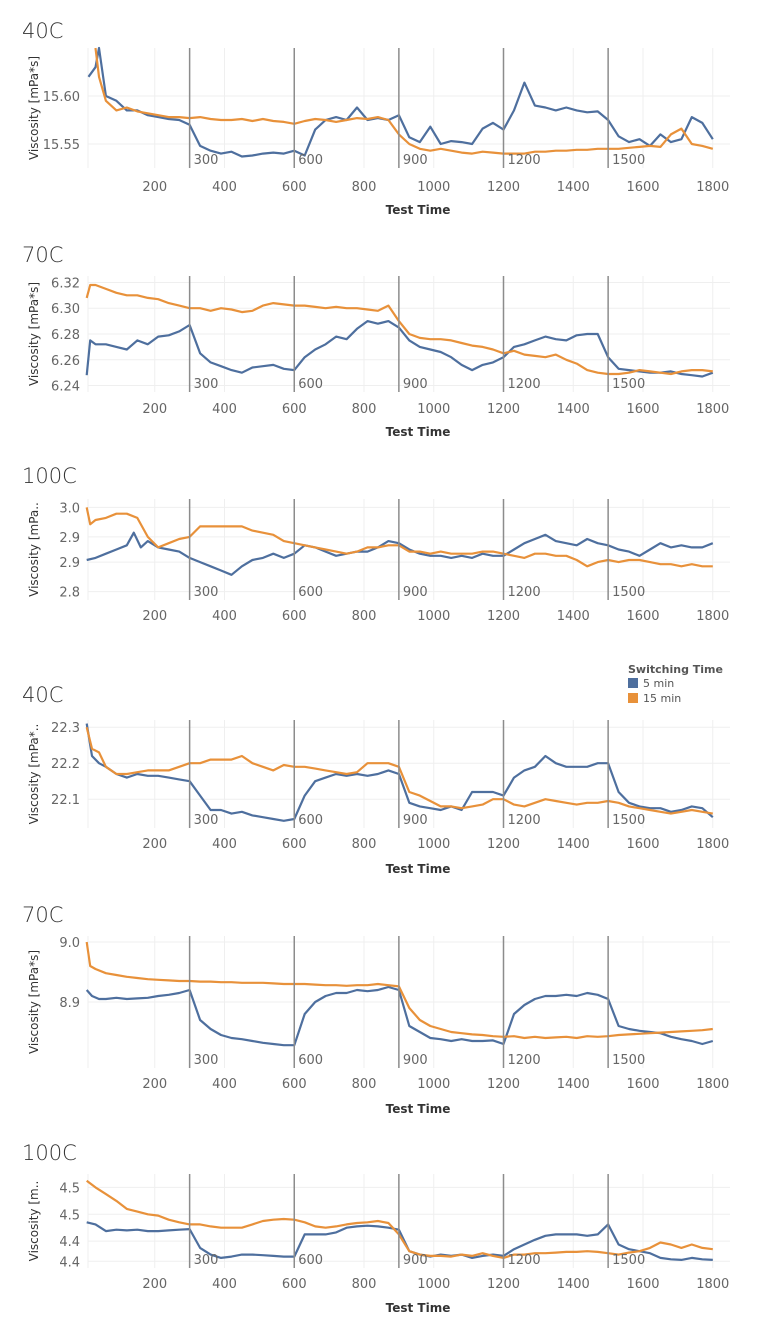 The image size is (780, 1328). I want to click on y-axis-title: Viscosity [mPa*.., so click(34, 774).